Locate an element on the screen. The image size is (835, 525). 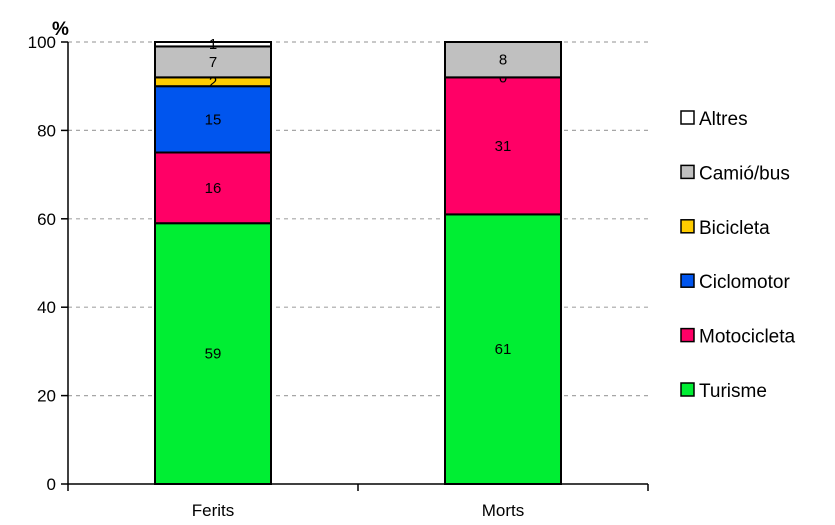
x-category-label: Morts is located at coordinates (503, 510).